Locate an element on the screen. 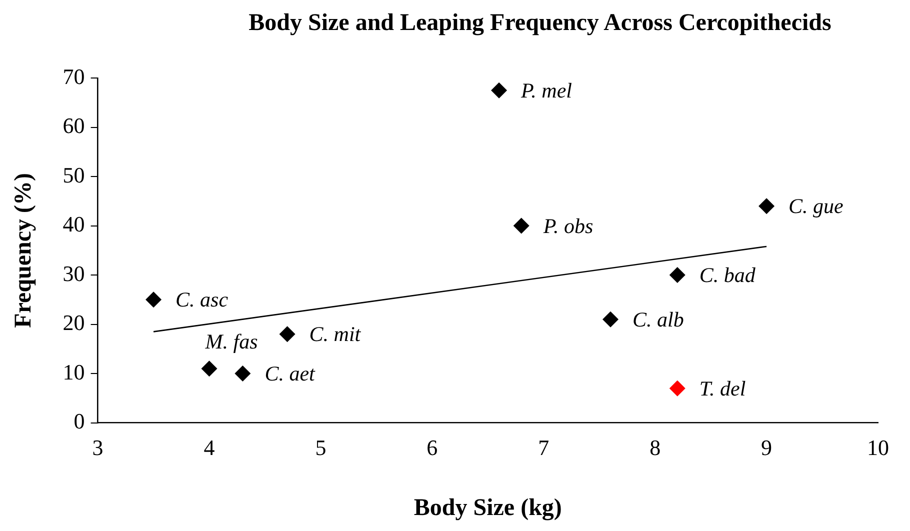  x-tick-label: 8 is located at coordinates (655, 447).